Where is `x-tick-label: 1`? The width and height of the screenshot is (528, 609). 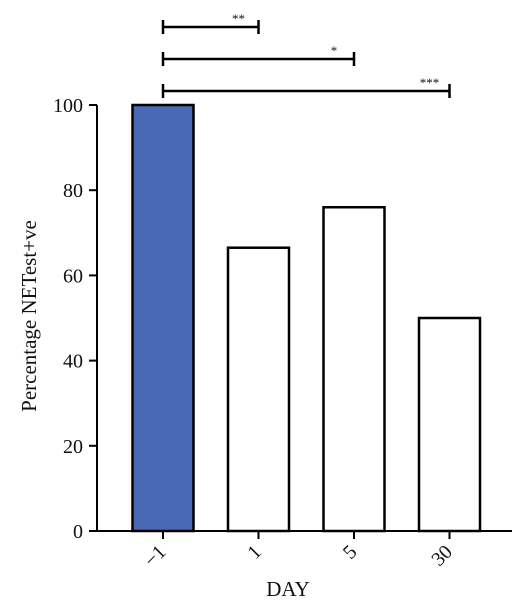
x-tick-label: 1 is located at coordinates (254, 552).